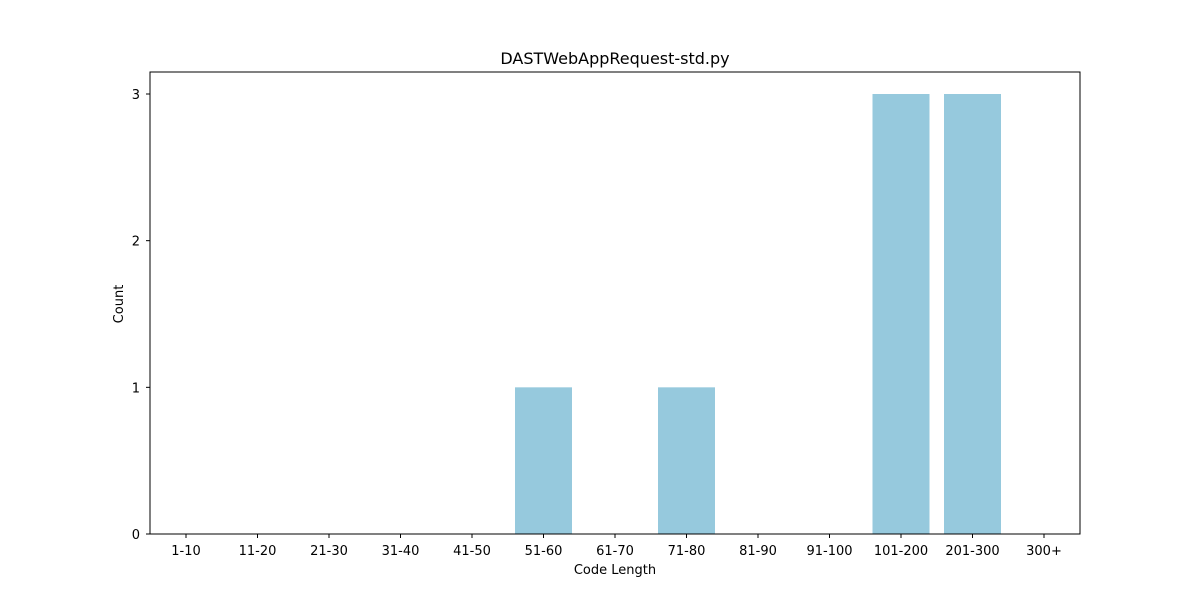  What do you see at coordinates (472, 551) in the screenshot?
I see `x-tick-label: 41-50` at bounding box center [472, 551].